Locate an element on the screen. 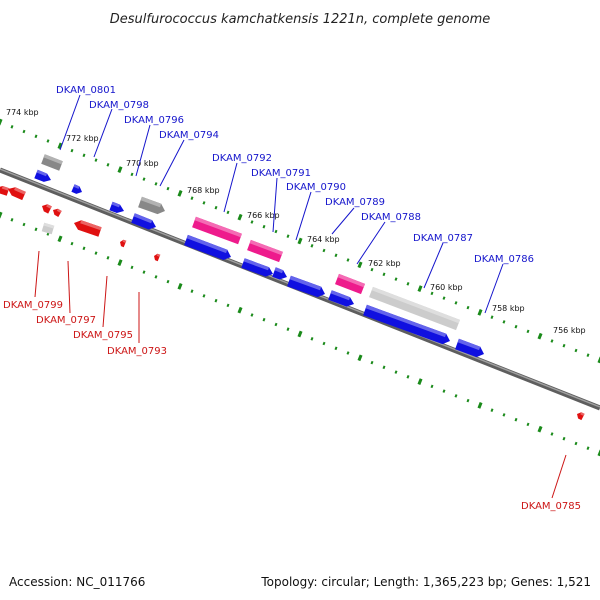 The width and height of the screenshot is (600, 600). gene-feature-forward-a is located at coordinates (42, 175).